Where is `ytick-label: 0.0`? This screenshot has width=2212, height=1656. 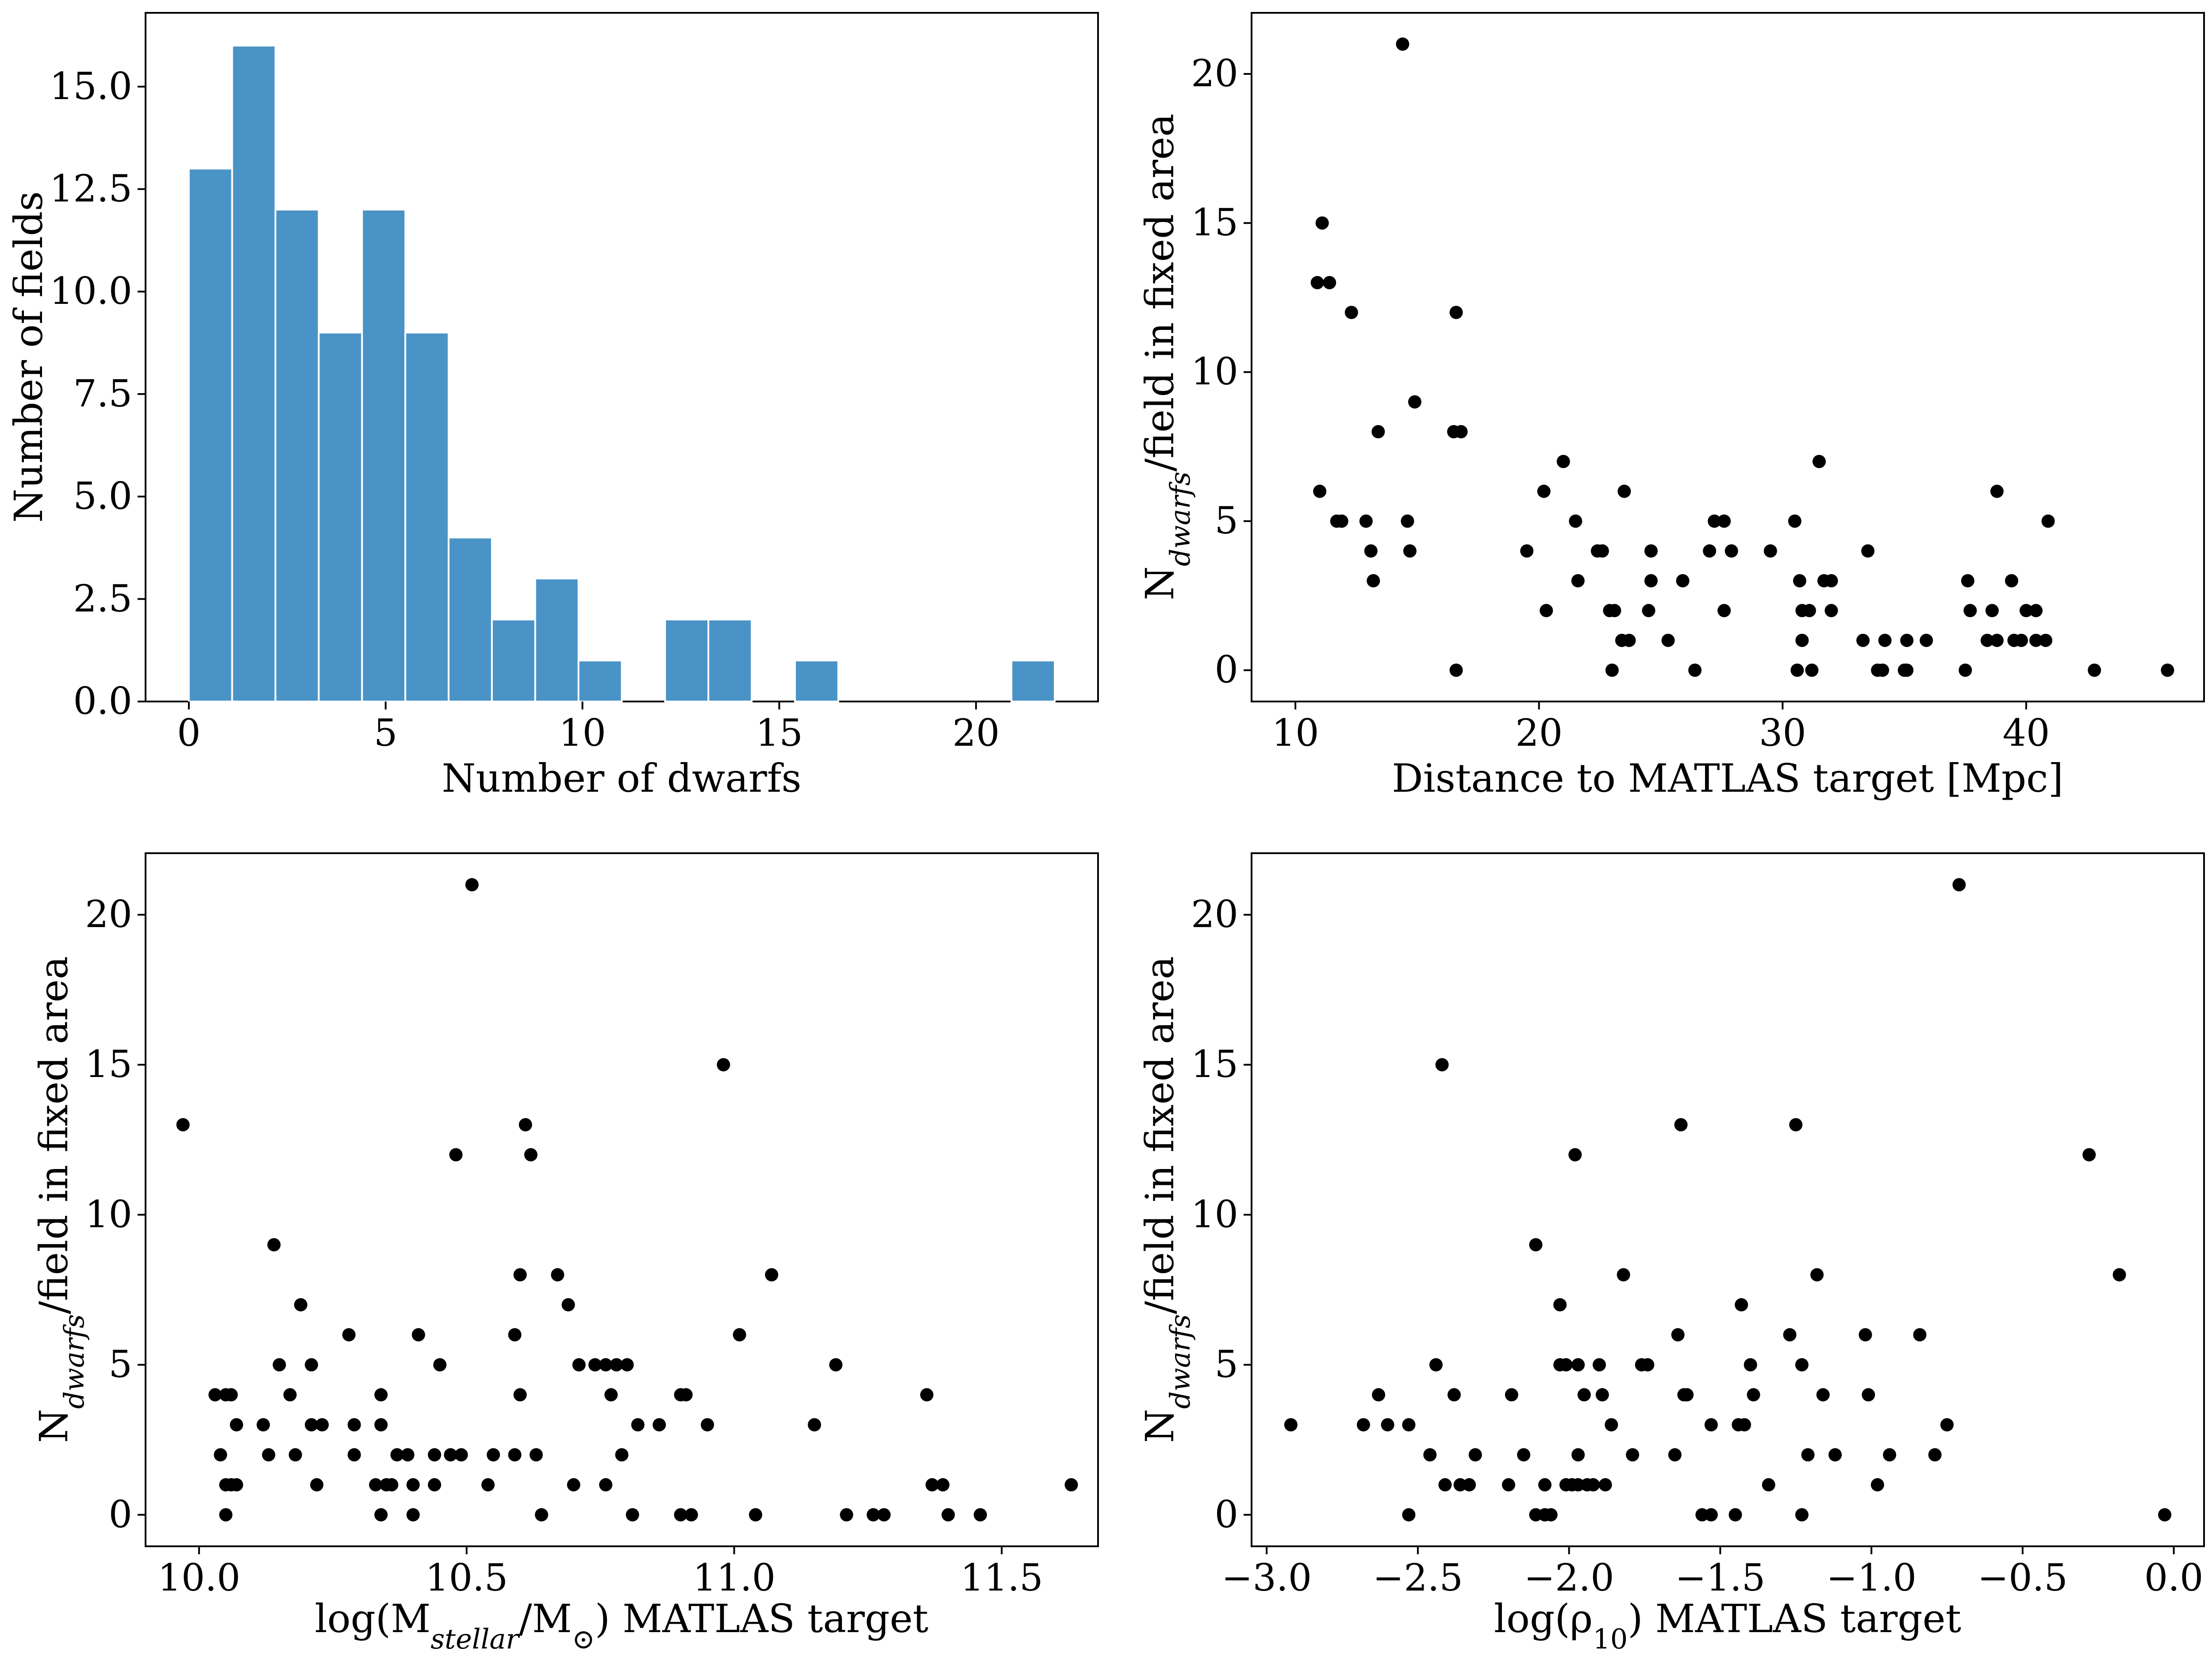
ytick-label: 0.0 is located at coordinates (103, 701).